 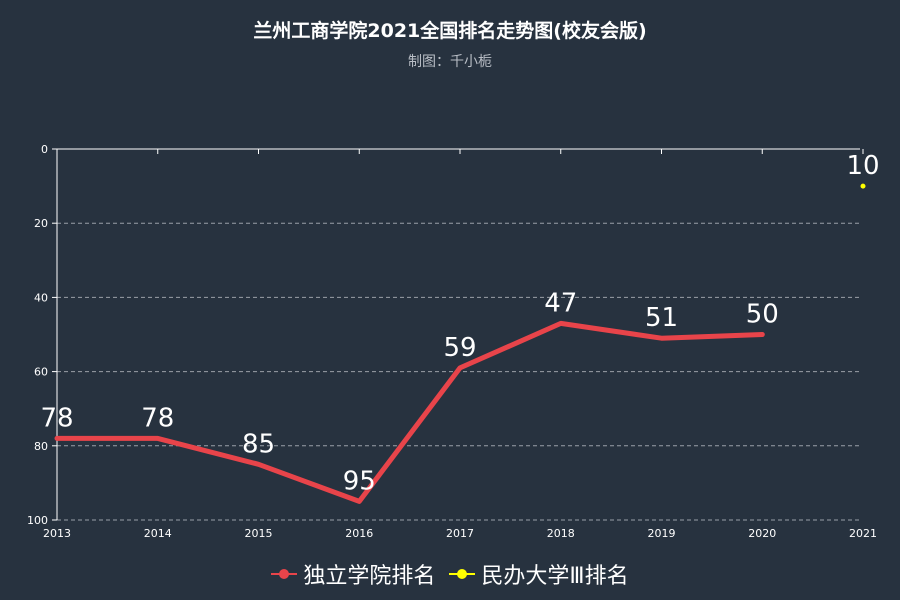 What do you see at coordinates (359, 533) in the screenshot?
I see `x-tick-label: 2016` at bounding box center [359, 533].